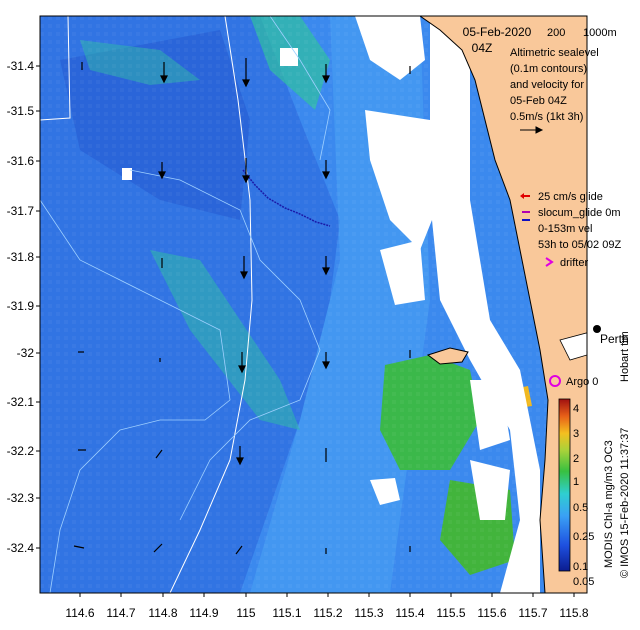 The image size is (640, 630). Describe the element at coordinates (38, 307) in the screenshot. I see `y-axis` at that location.